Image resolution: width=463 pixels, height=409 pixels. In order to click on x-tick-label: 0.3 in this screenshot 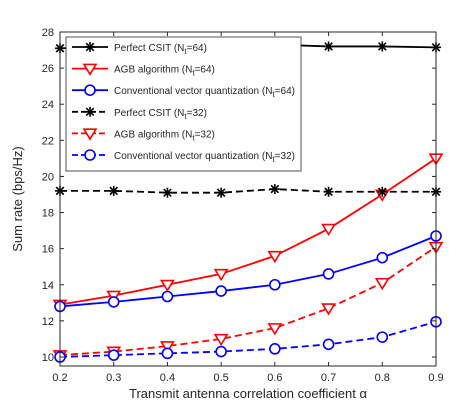, I will do `click(113, 378)`.